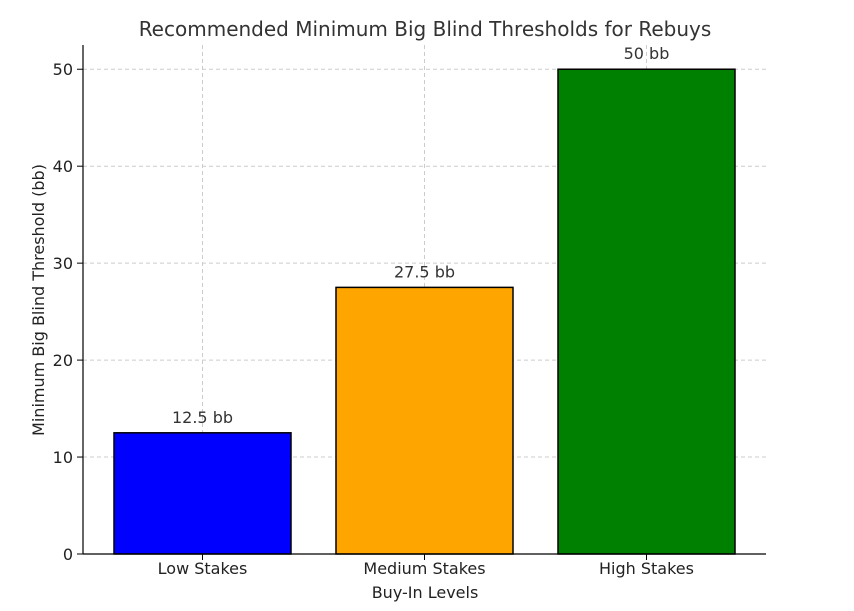 This screenshot has height=611, width=854. I want to click on y-tick-label: 0, so click(68, 554).